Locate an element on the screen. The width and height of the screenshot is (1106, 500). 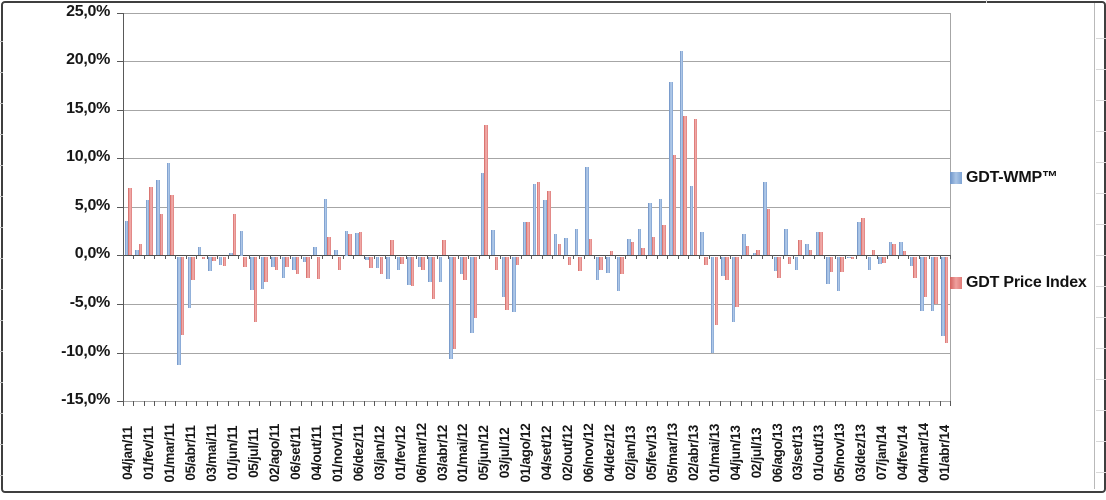
y-axis-tick is located at coordinates (120, 61).